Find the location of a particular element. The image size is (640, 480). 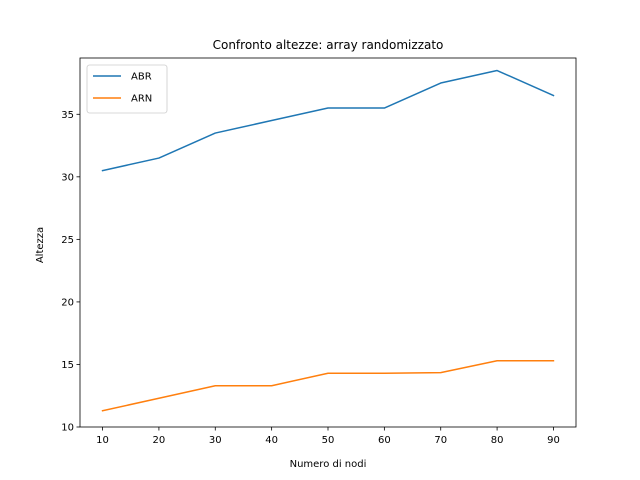

legend-label-abr: ABR is located at coordinates (141, 77).